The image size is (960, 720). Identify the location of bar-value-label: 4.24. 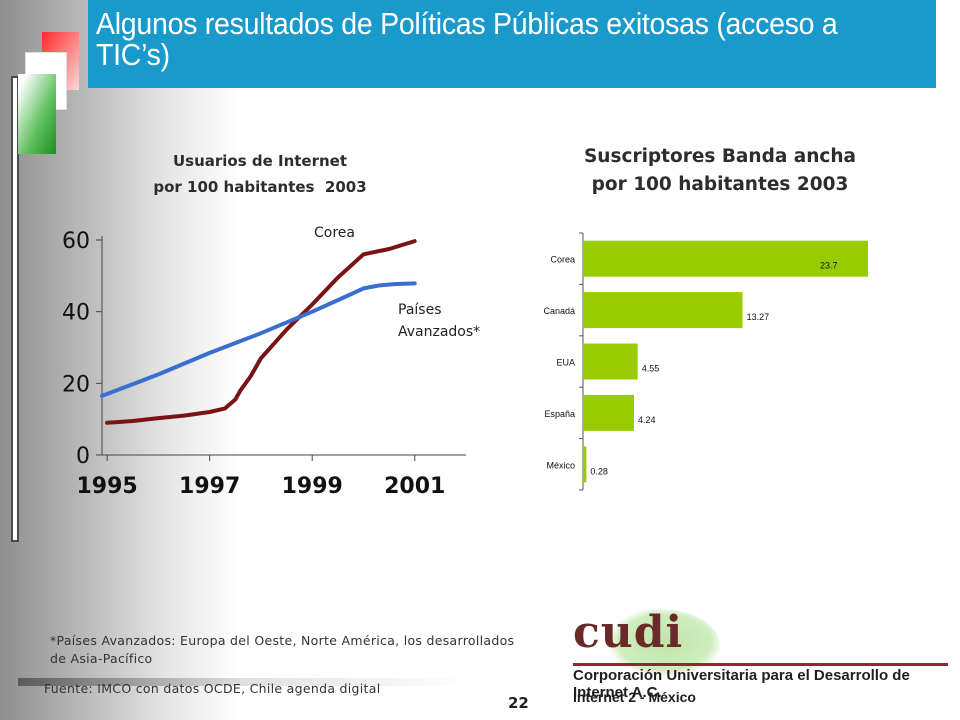
(647, 420).